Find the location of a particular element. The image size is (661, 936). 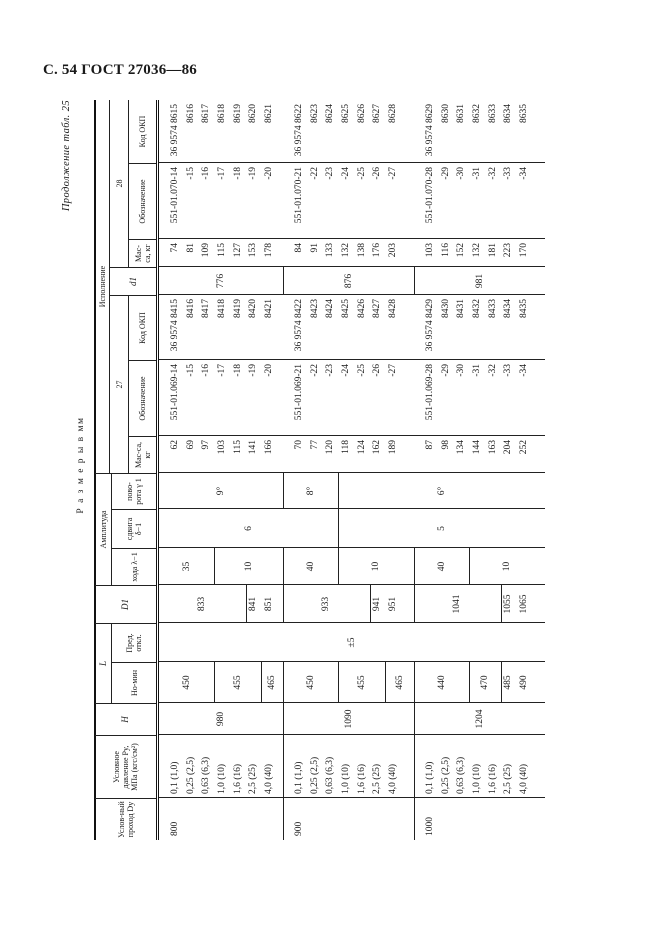

cell-kod28: 8628 is located at coordinates (393, 113).